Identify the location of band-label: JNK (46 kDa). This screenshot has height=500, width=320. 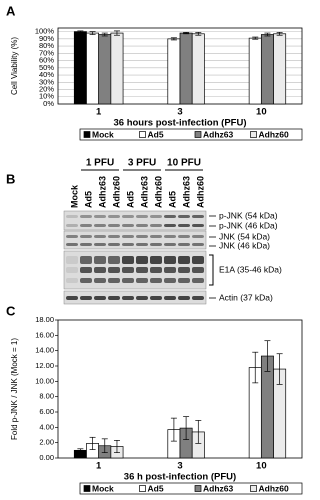
(244, 245).